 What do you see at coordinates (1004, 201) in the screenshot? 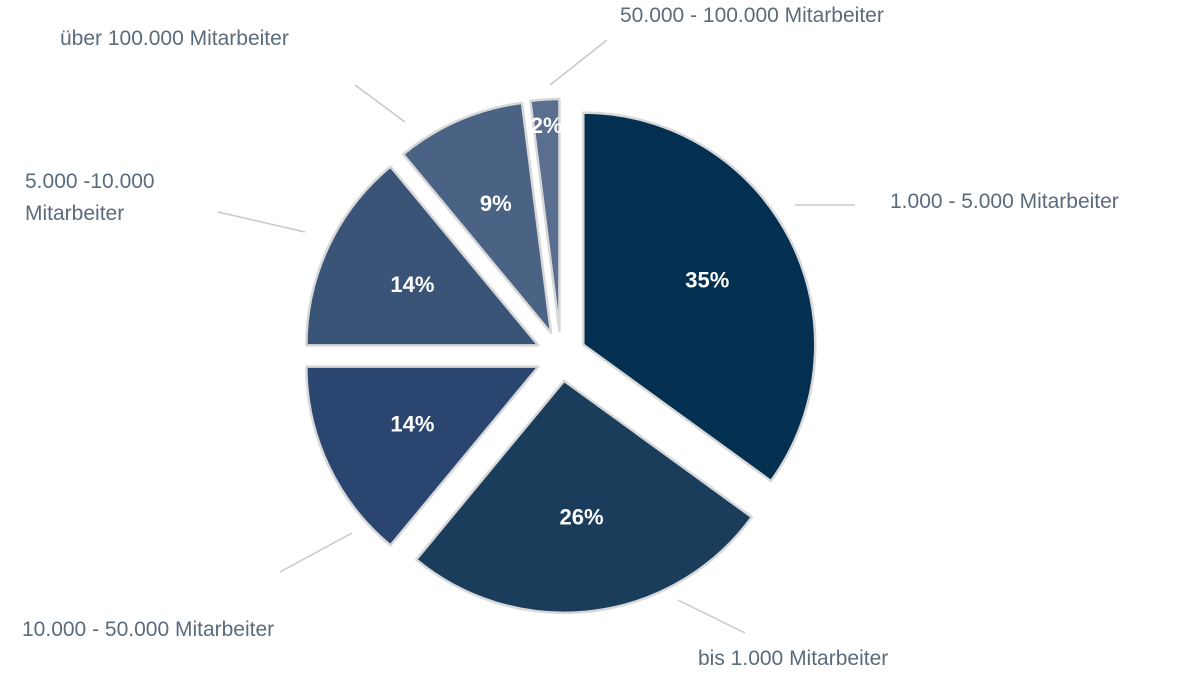
I see `category-label: 1.000 - 5.000 Mitarbeiter` at bounding box center [1004, 201].